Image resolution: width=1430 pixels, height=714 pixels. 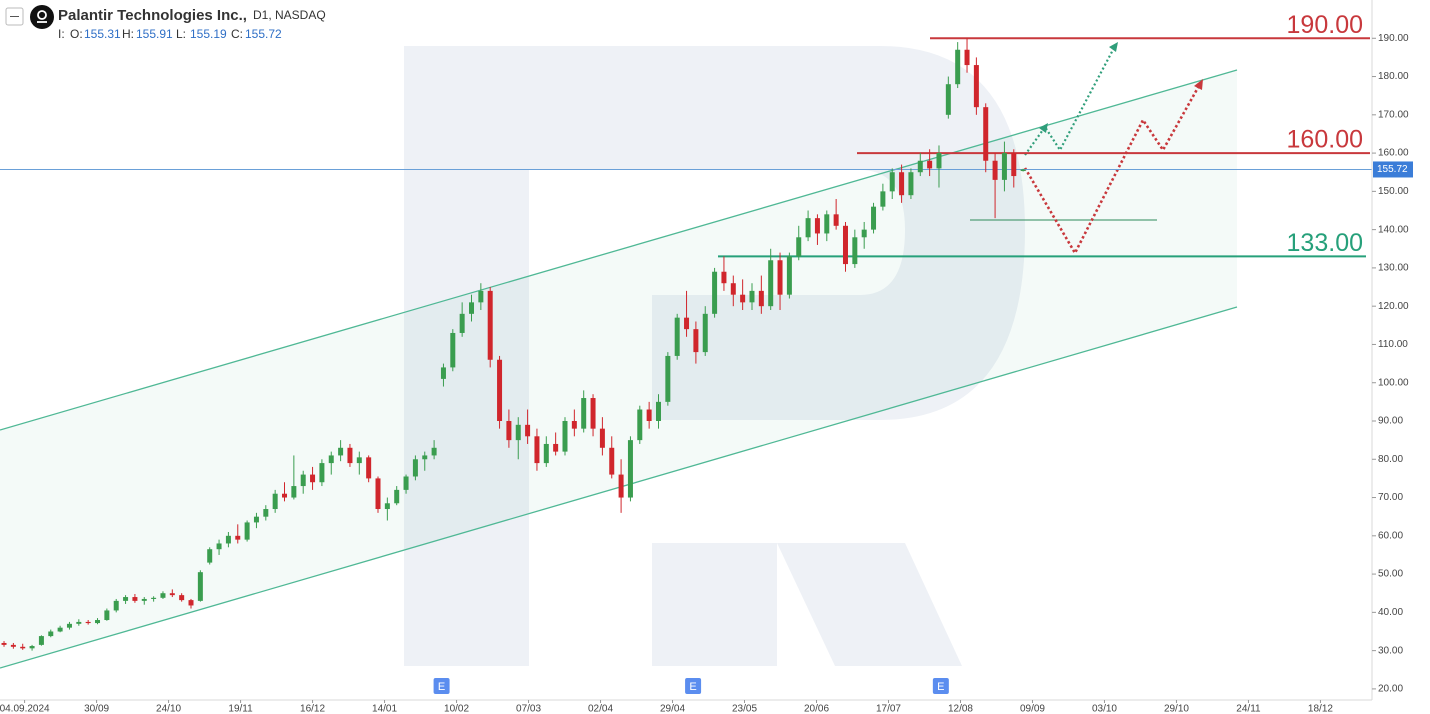 I want to click on logo-mark, so click(x=42, y=15).